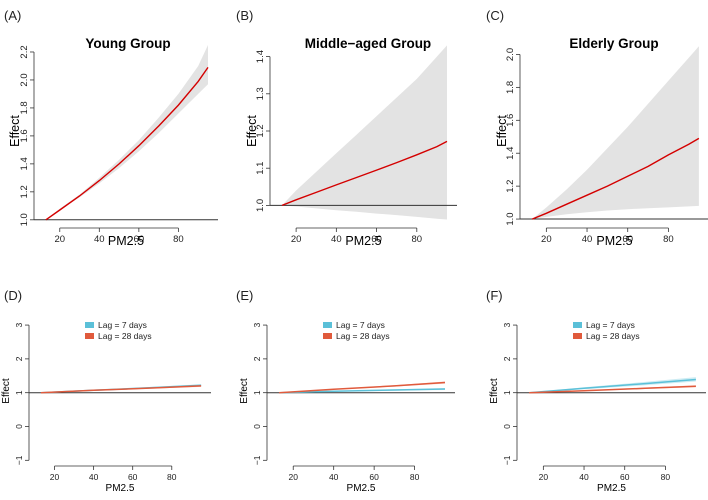  What do you see at coordinates (368, 43) in the screenshot?
I see `panel-title: Middle−aged Group` at bounding box center [368, 43].